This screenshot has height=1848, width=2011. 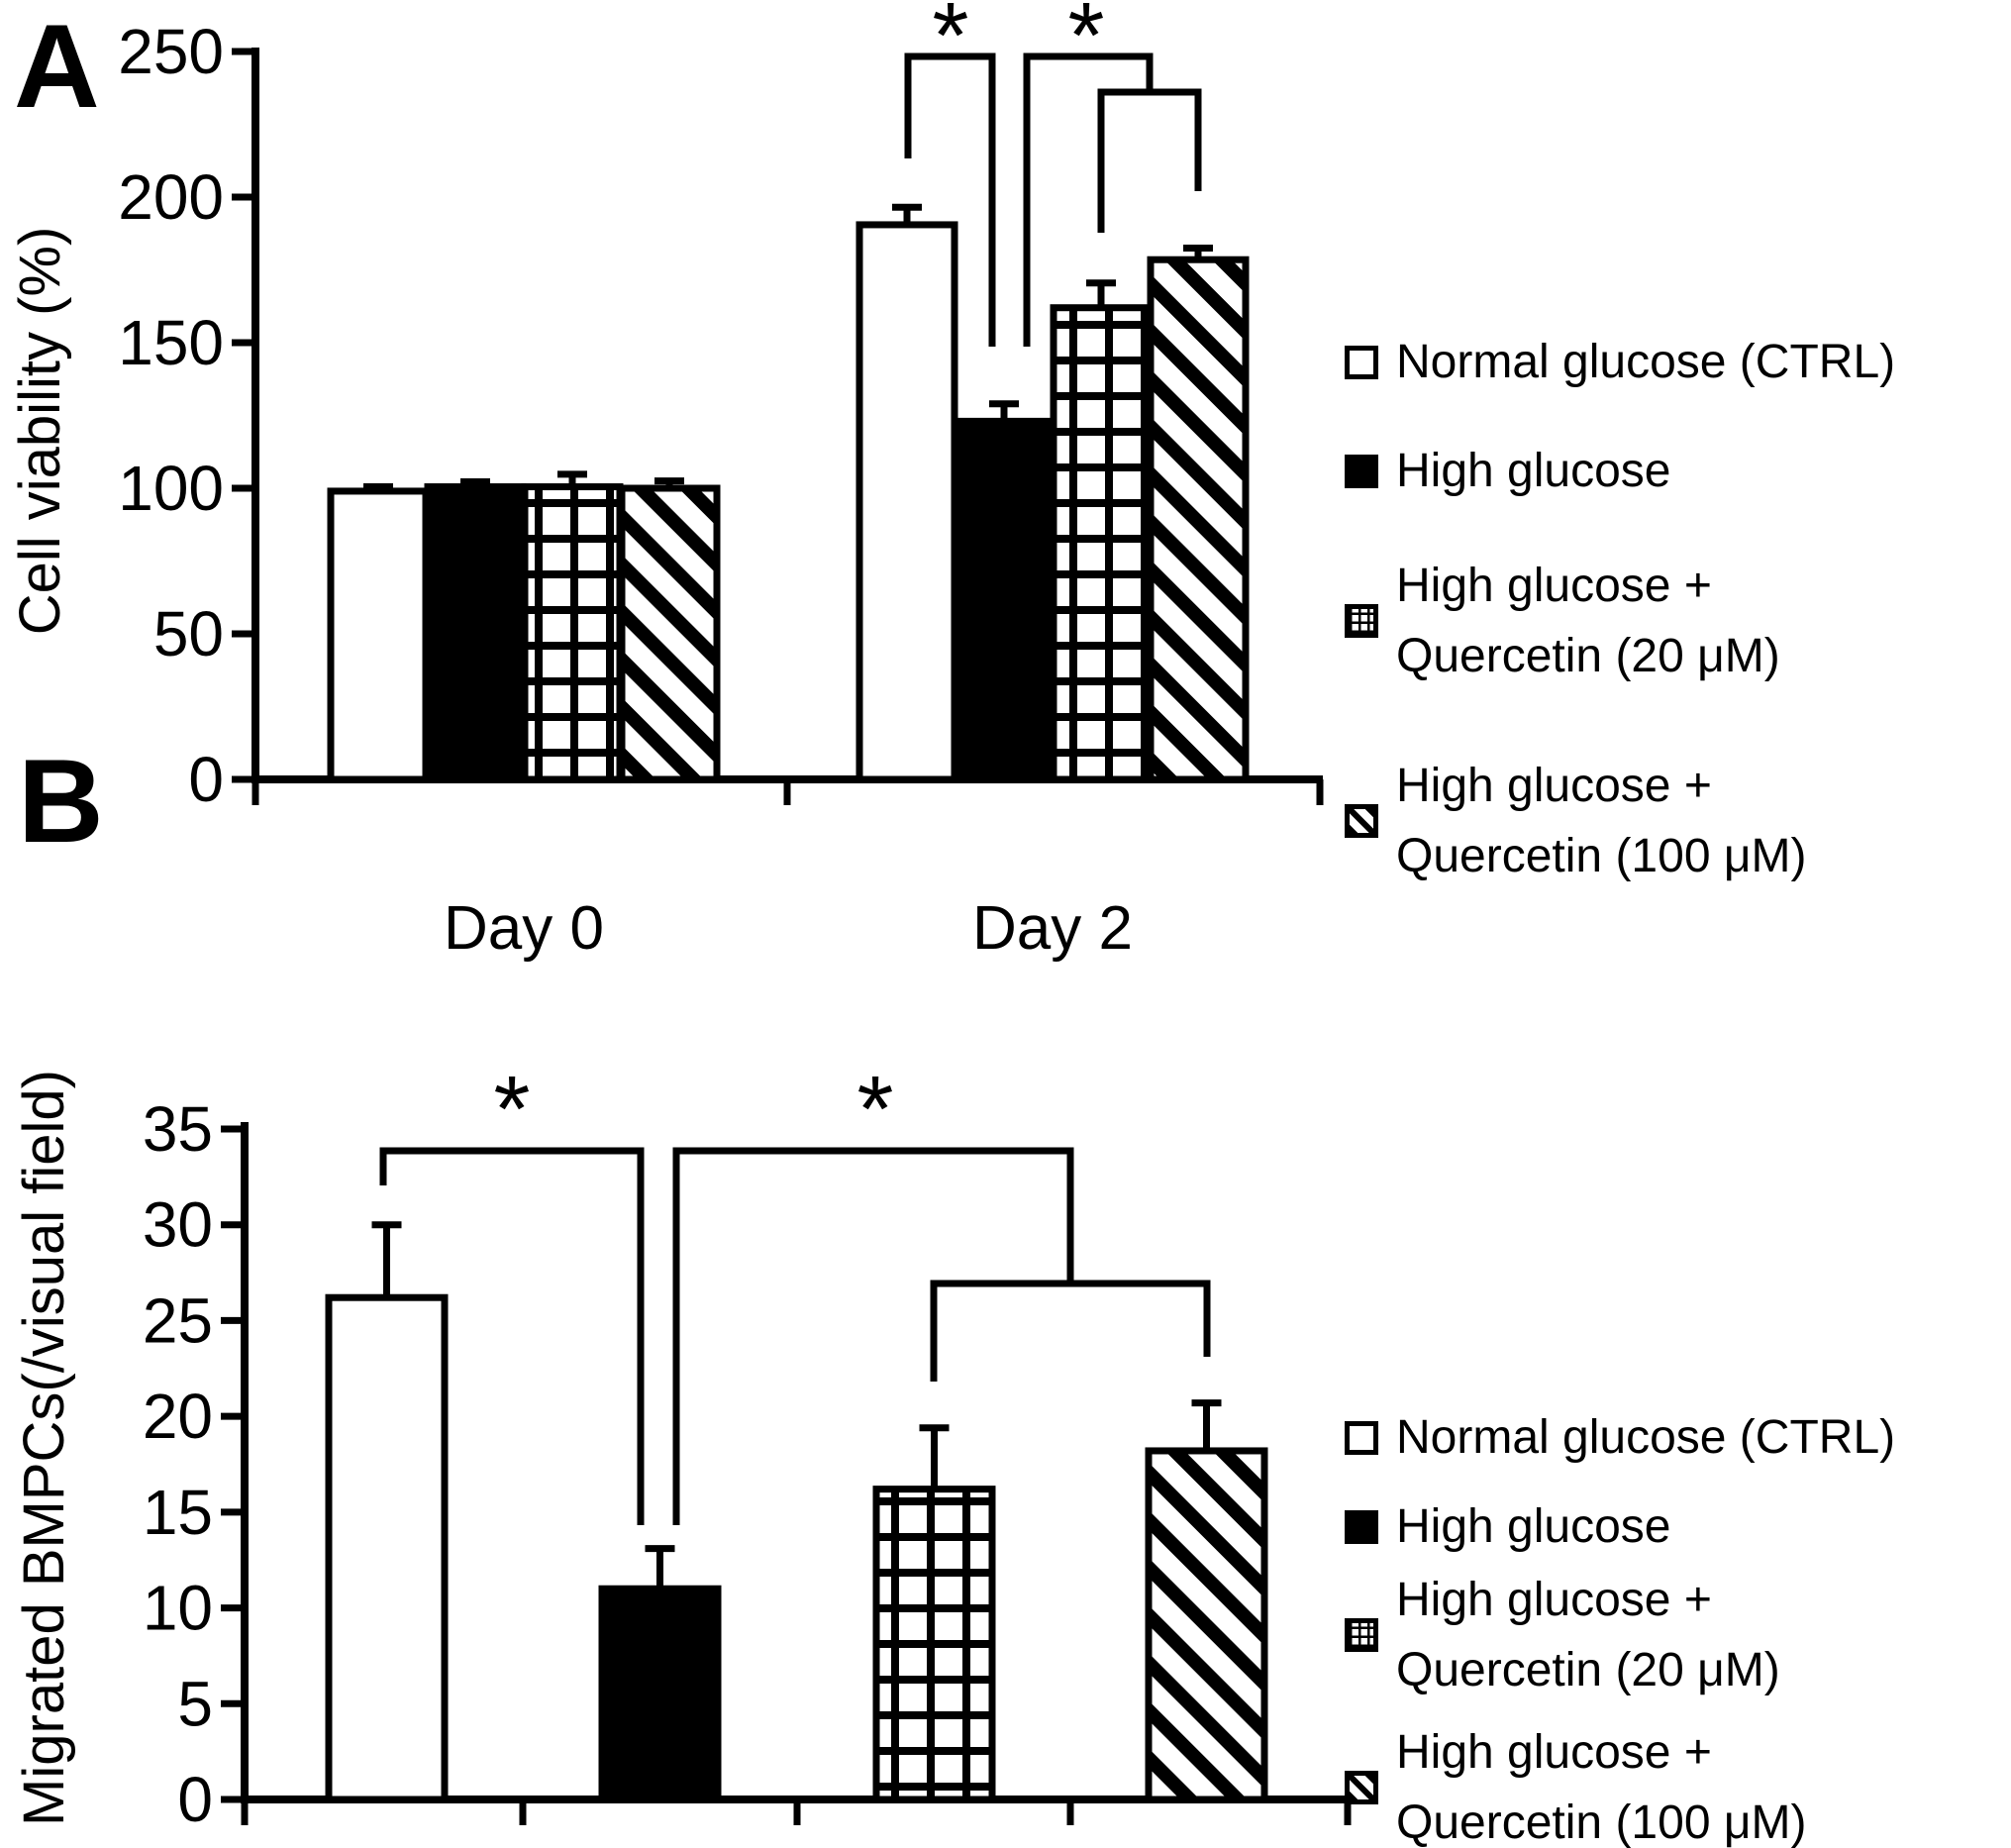 I want to click on y-tick-label: 20, so click(x=178, y=1416).